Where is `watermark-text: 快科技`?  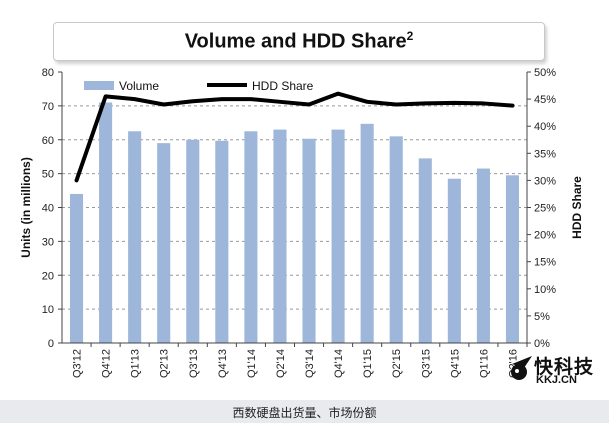 watermark-text: 快科技 is located at coordinates (564, 367).